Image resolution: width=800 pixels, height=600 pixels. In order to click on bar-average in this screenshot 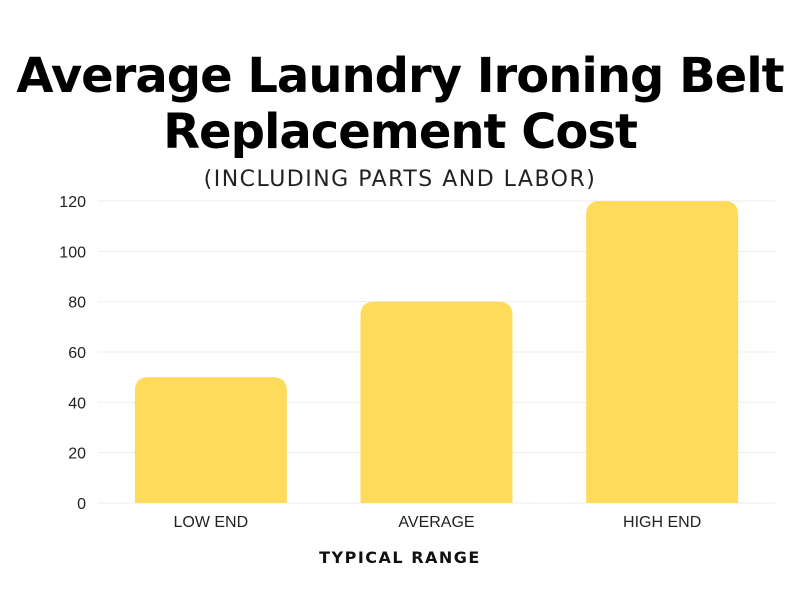, I will do `click(436, 402)`.